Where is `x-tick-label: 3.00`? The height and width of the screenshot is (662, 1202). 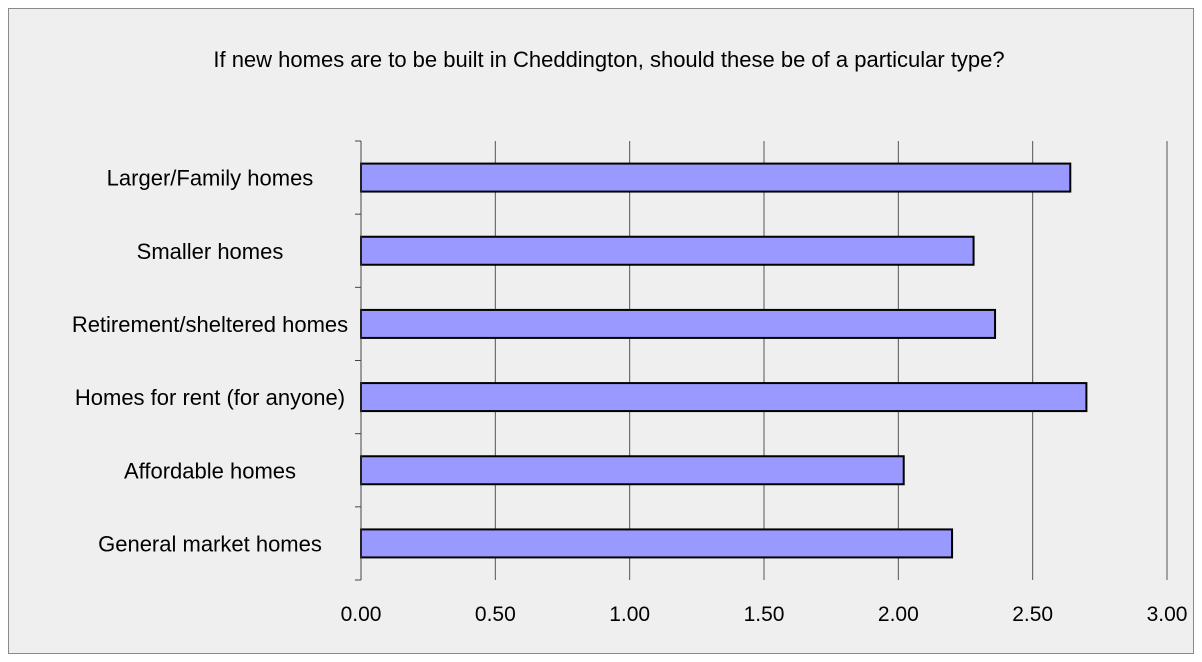
x-tick-label: 3.00 is located at coordinates (1167, 614).